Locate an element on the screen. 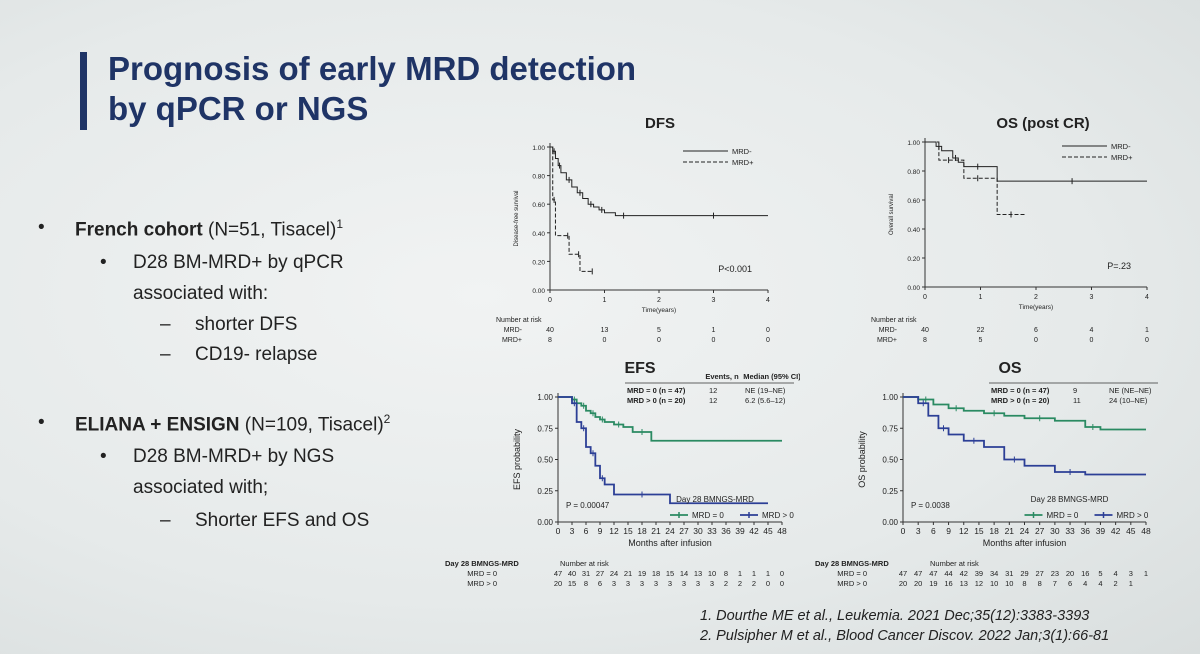  y-axis-label: Overall survival is located at coordinates (892, 214).